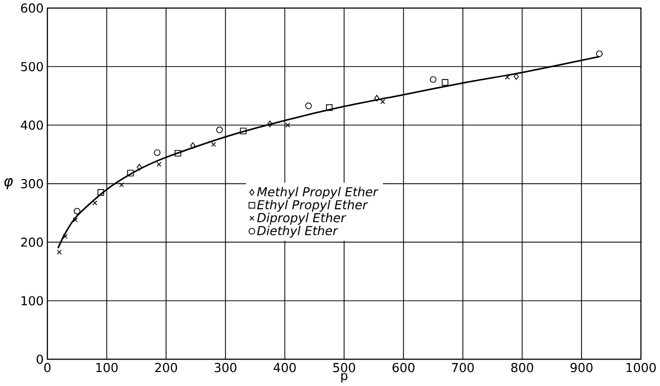  I want to click on x-tick-label: 100, so click(107, 367).